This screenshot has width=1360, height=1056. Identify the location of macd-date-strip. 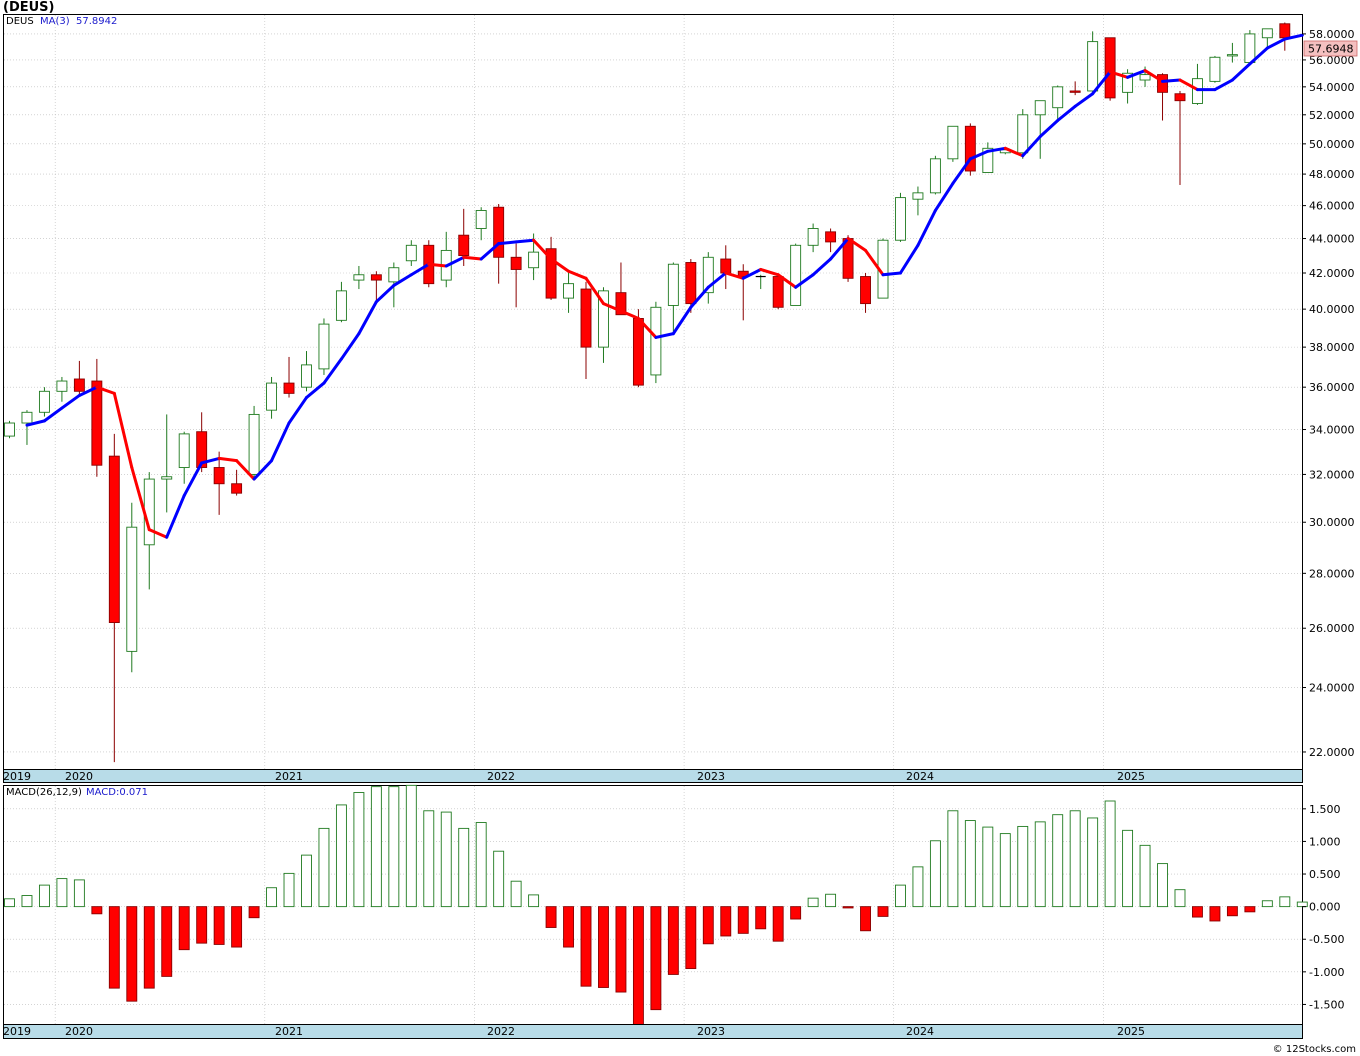
(653, 1031).